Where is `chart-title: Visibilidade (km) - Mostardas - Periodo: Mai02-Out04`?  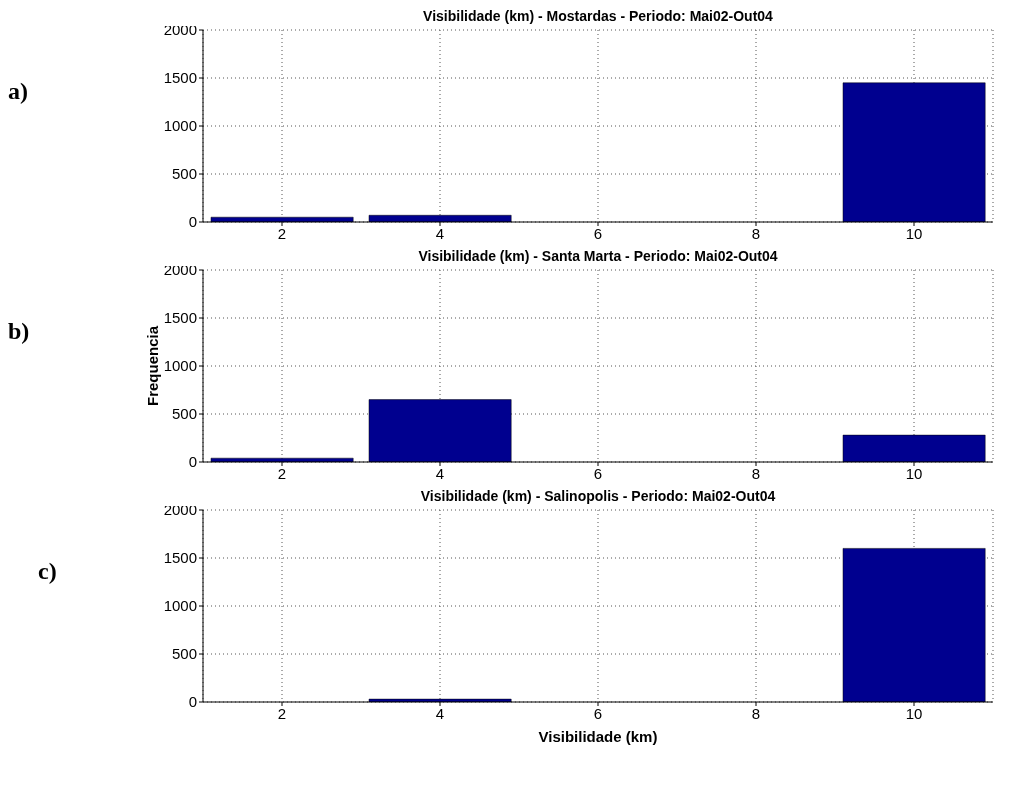
chart-title: Visibilidade (km) - Mostardas - Periodo: Mai02-Out04 is located at coordinates (598, 17).